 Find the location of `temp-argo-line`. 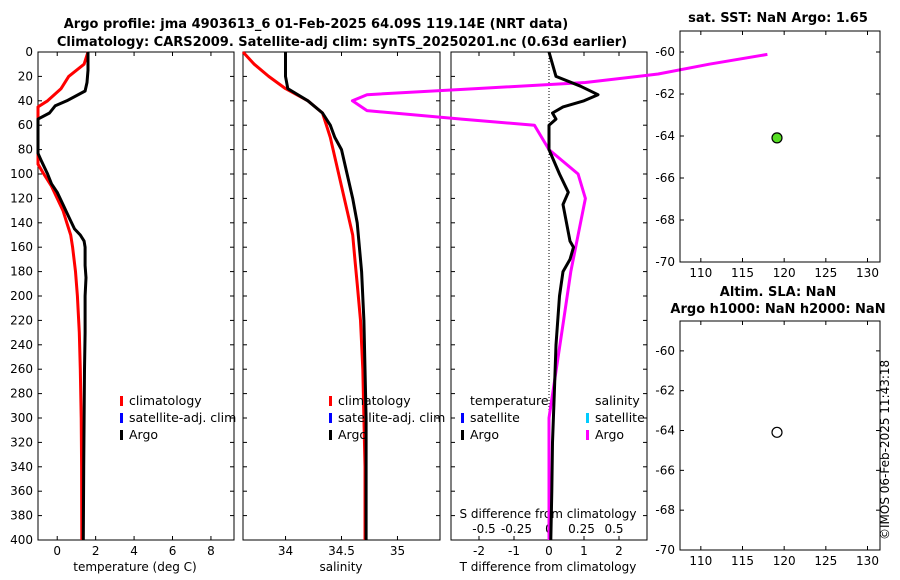

temp-argo-line is located at coordinates (63, 296).